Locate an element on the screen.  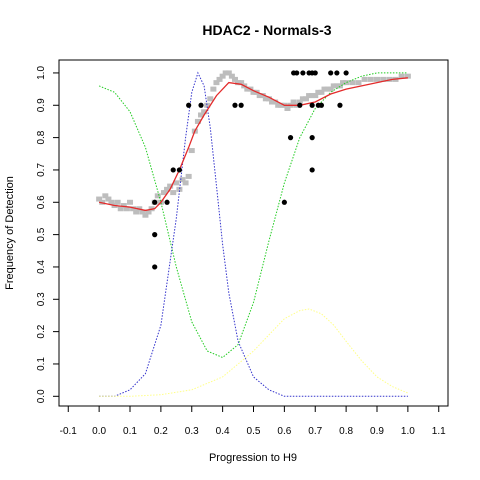
y-tick-label: 0.3 is located at coordinates (41, 299).